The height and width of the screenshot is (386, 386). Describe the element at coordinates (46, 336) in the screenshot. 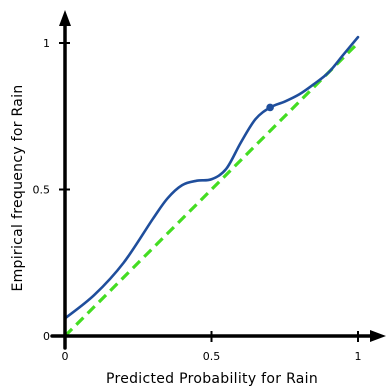

I see `y-tick-label: 0` at that location.